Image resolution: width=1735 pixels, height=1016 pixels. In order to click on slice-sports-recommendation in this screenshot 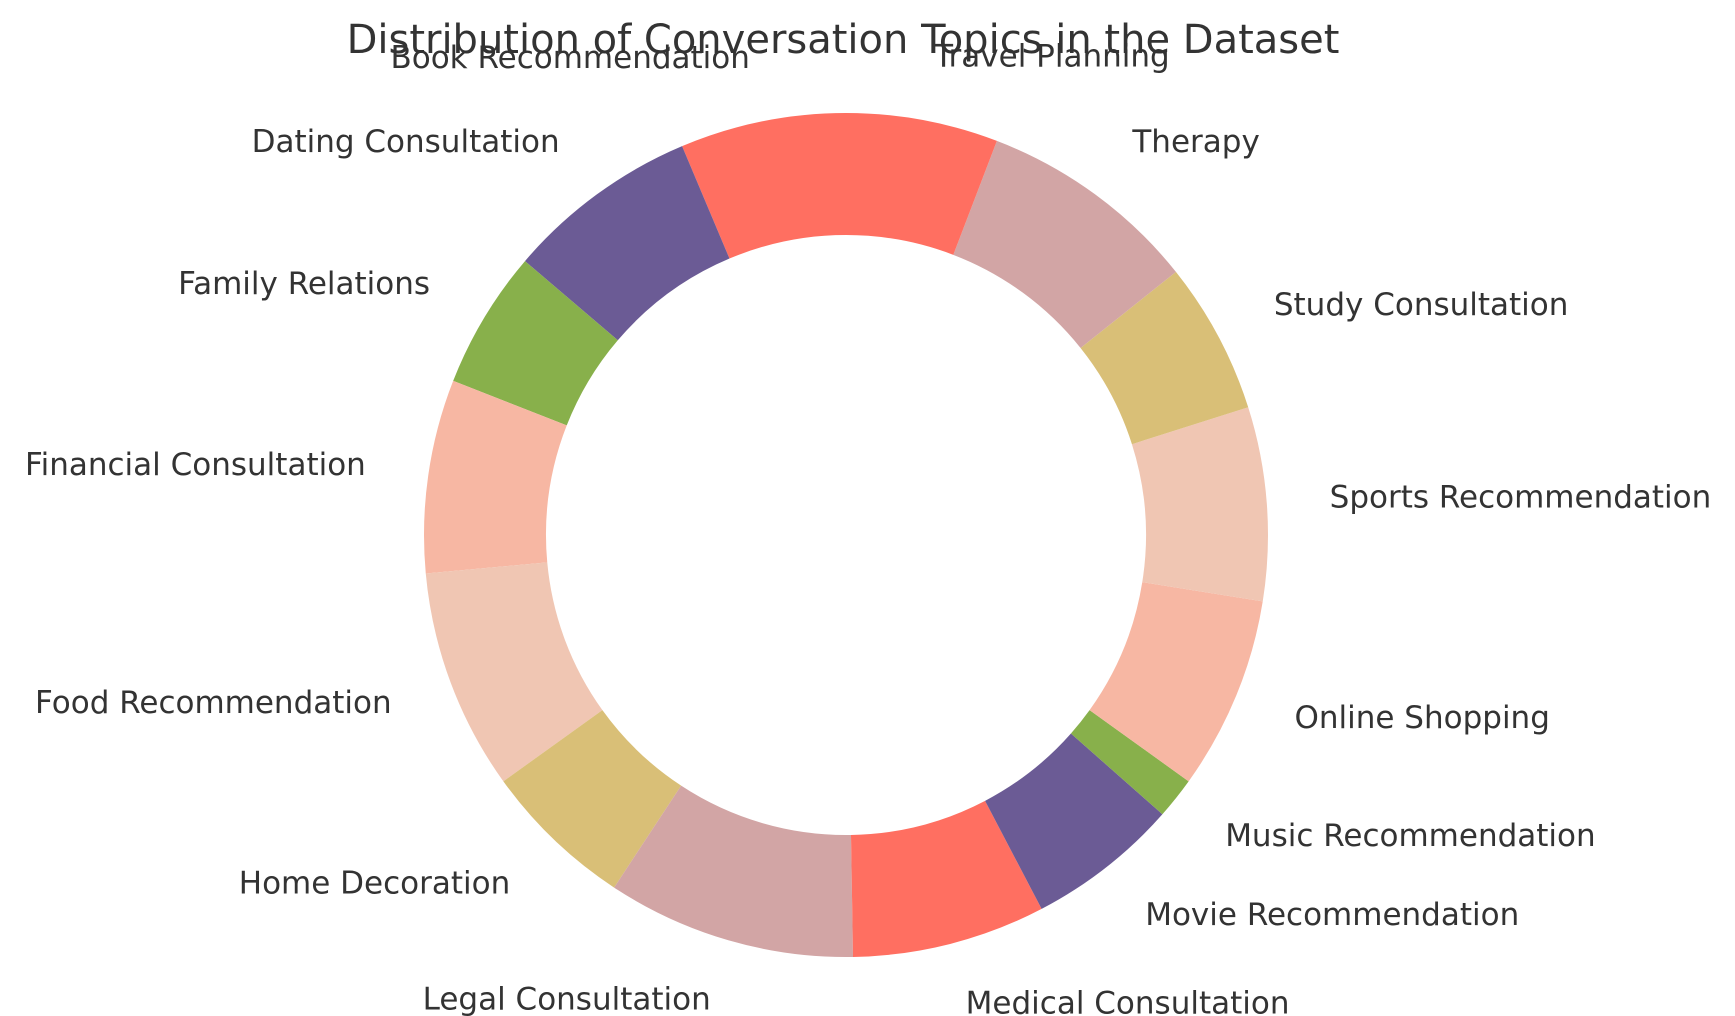, I will do `click(1199, 504)`.